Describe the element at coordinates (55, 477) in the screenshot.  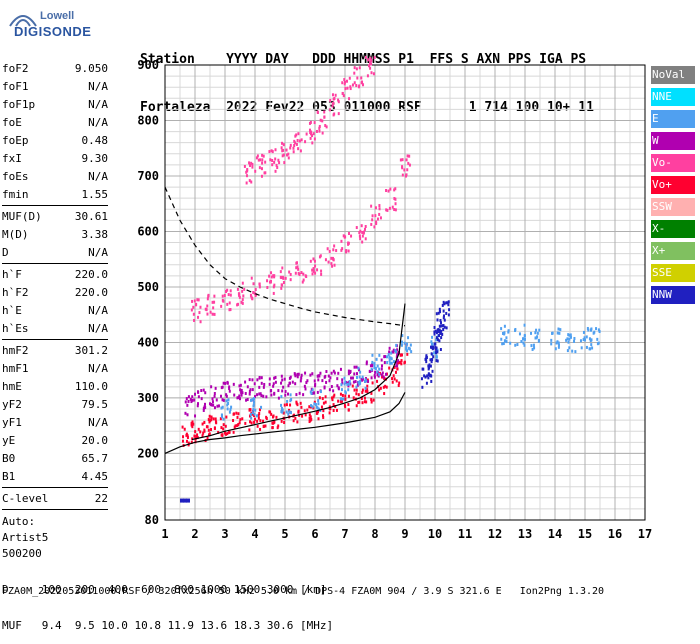
I see `param-row: B1 4.45` at that location.